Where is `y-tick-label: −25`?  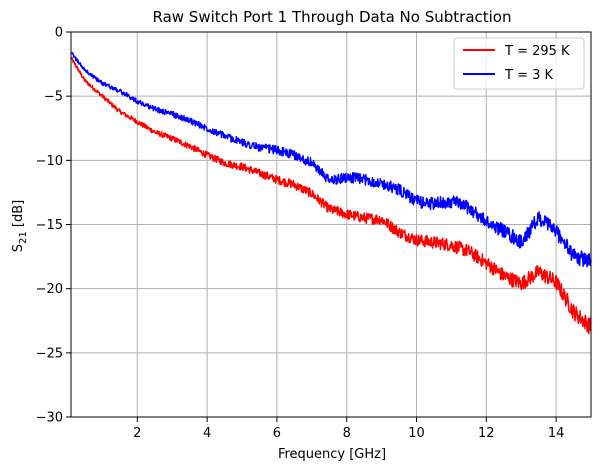
y-tick-label: −25 is located at coordinates (49, 353).